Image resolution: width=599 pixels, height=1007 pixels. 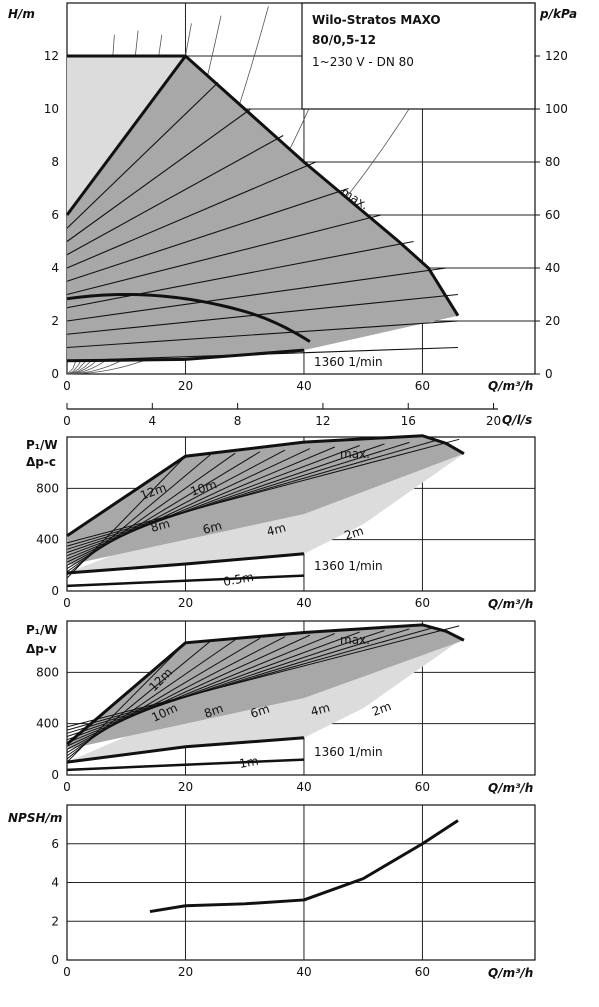 What do you see at coordinates (552, 215) in the screenshot?
I see `head-right-tick-label: 60` at bounding box center [552, 215].